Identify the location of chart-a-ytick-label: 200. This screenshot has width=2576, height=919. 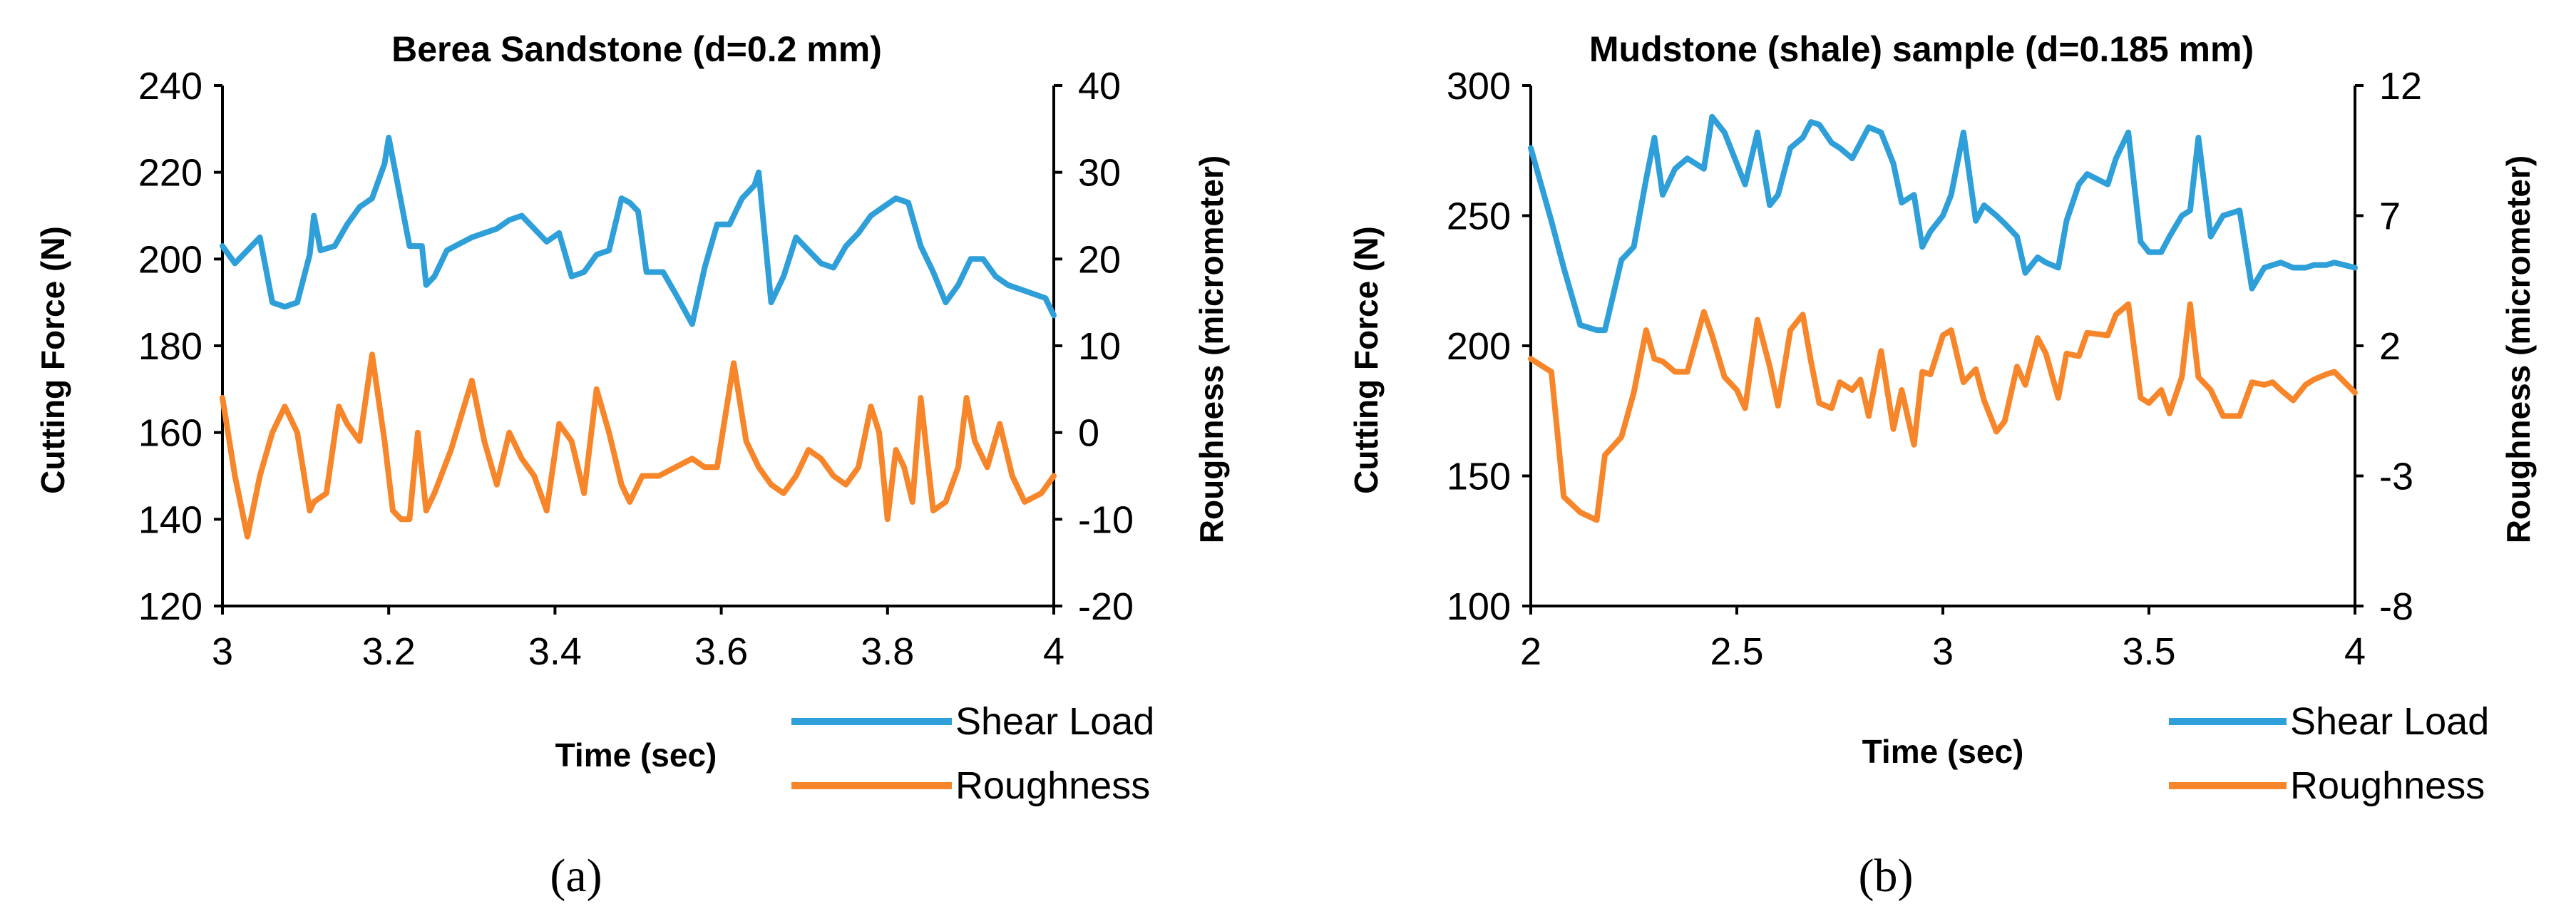
(170, 259).